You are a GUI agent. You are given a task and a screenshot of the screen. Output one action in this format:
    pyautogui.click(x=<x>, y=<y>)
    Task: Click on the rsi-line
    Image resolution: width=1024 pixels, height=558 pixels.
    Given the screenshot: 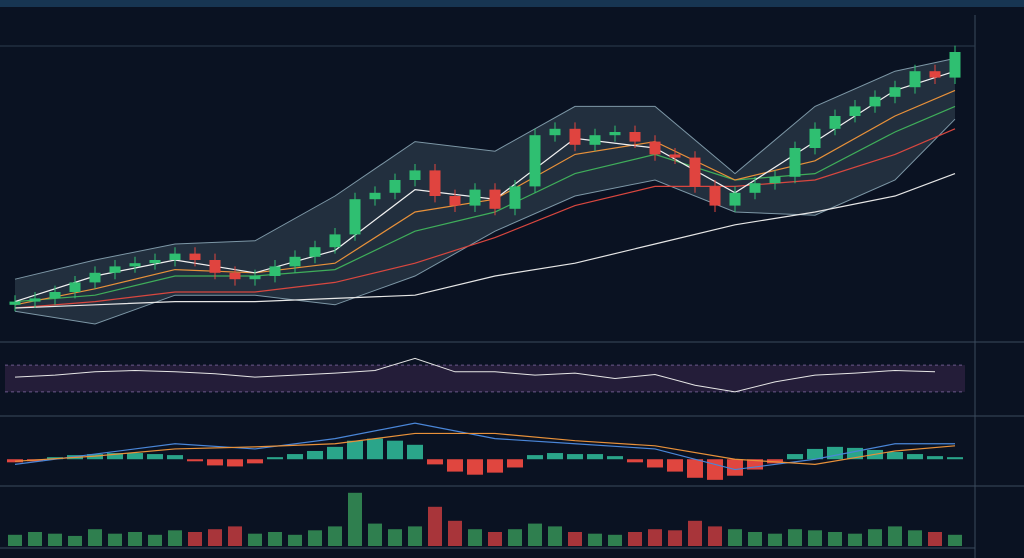 What is the action you would take?
    pyautogui.click(x=475, y=375)
    